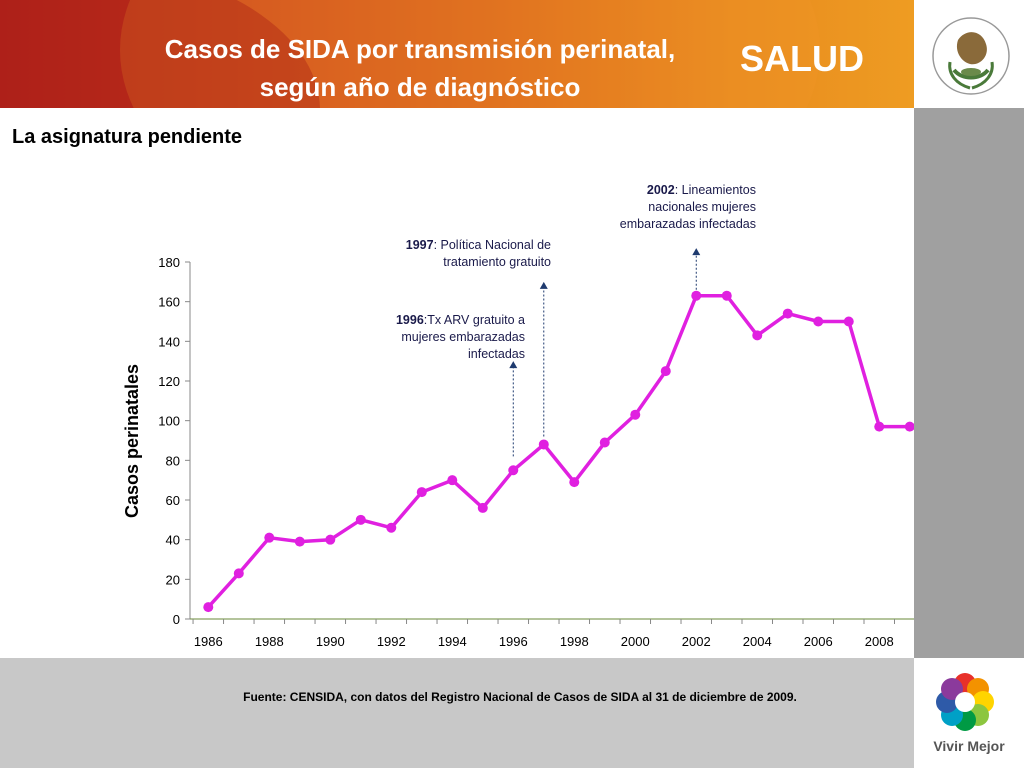 Image resolution: width=1024 pixels, height=768 pixels. Describe the element at coordinates (176, 619) in the screenshot. I see `y-tick-label: 0` at that location.